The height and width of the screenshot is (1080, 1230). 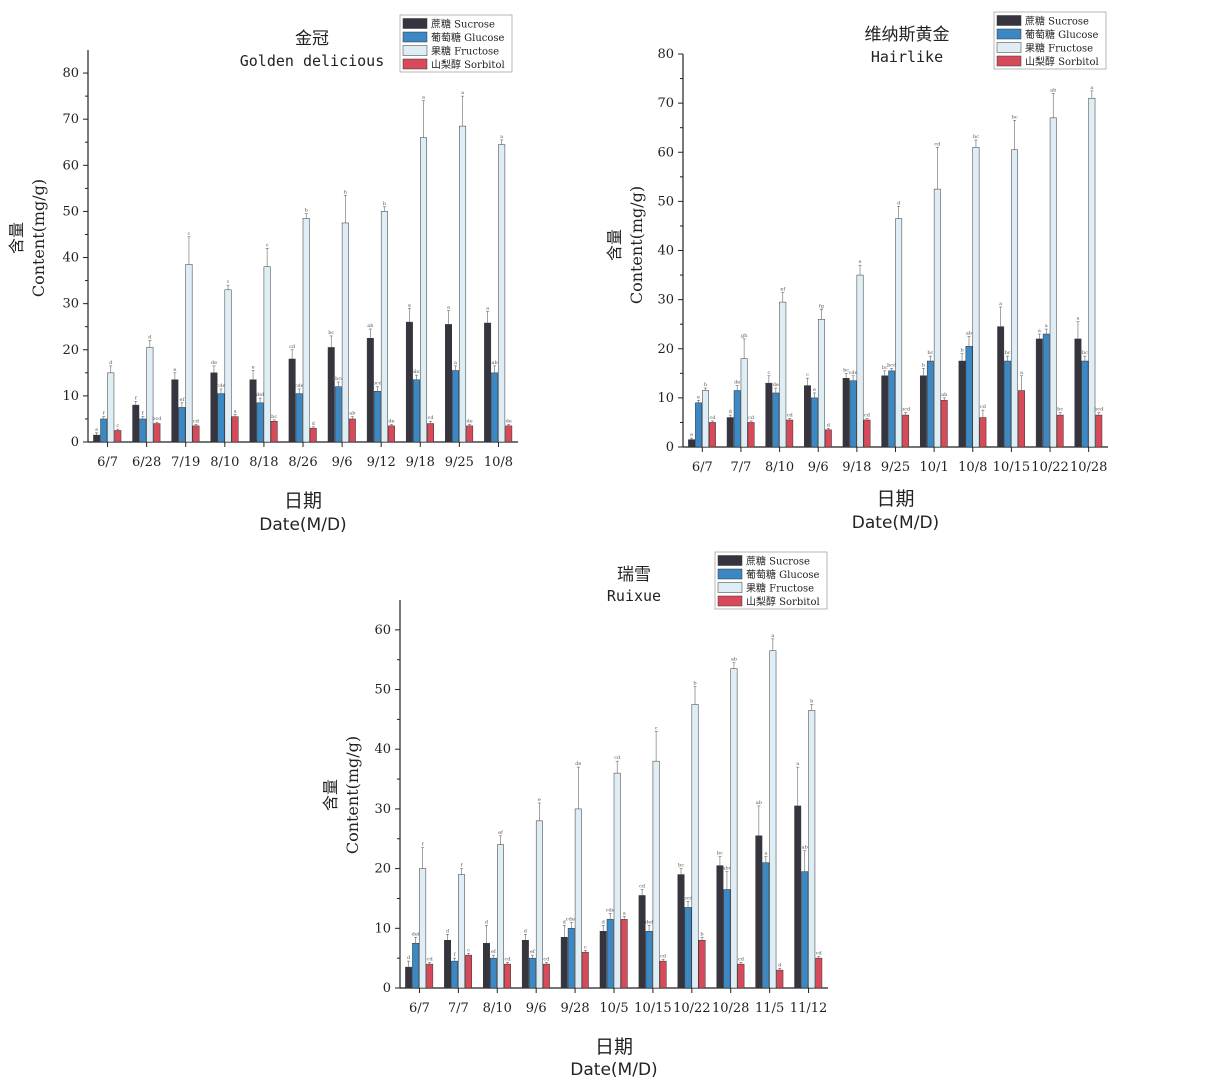 What do you see at coordinates (726, 869) in the screenshot?
I see `significance-letter: abc` at bounding box center [726, 869].